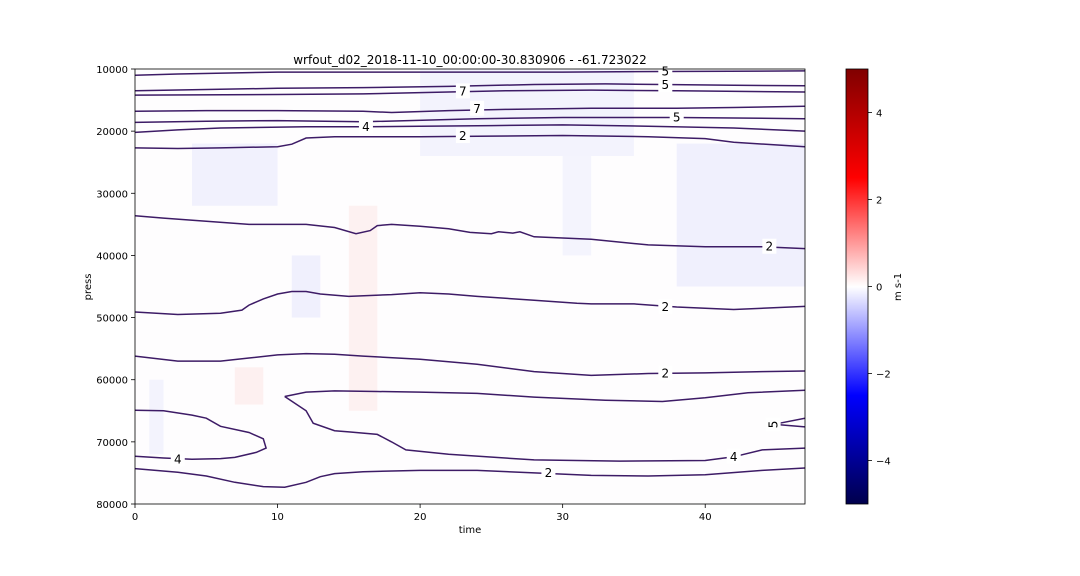  Describe the element at coordinates (277, 517) in the screenshot. I see `x-tick-label: 10` at that location.